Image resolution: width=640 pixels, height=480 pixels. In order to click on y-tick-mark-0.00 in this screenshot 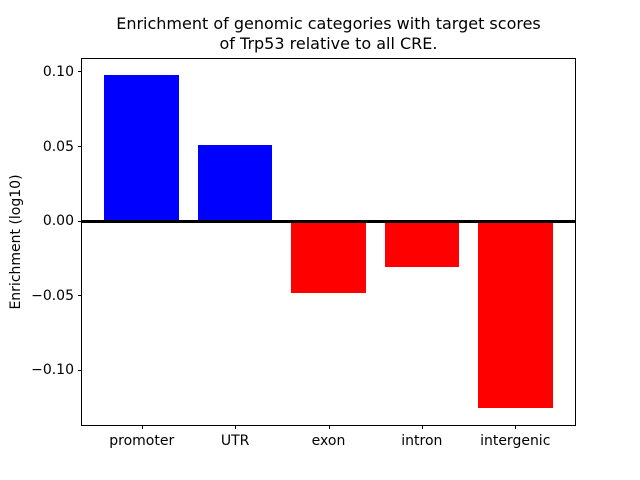, I will do `click(80, 221)`.